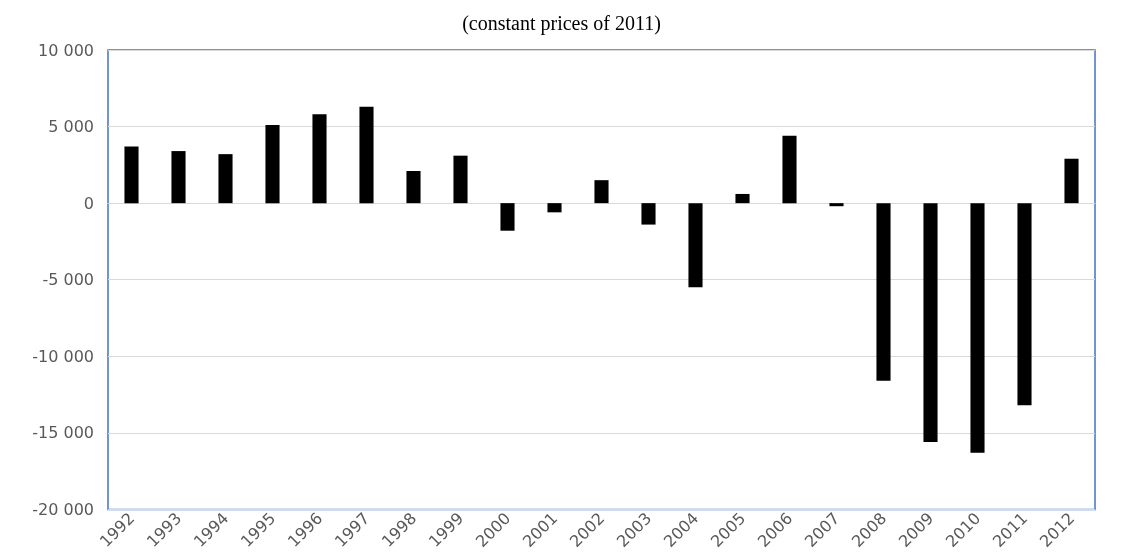 This screenshot has width=1123, height=560. I want to click on y-tick-label: -20 000, so click(63, 509).